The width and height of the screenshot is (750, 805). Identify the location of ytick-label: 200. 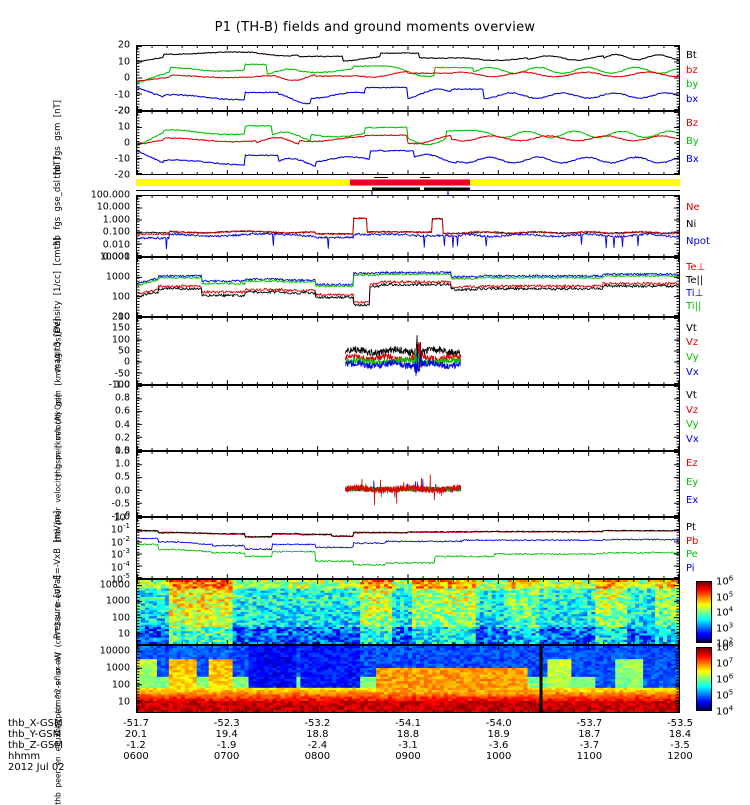
(99, 317).